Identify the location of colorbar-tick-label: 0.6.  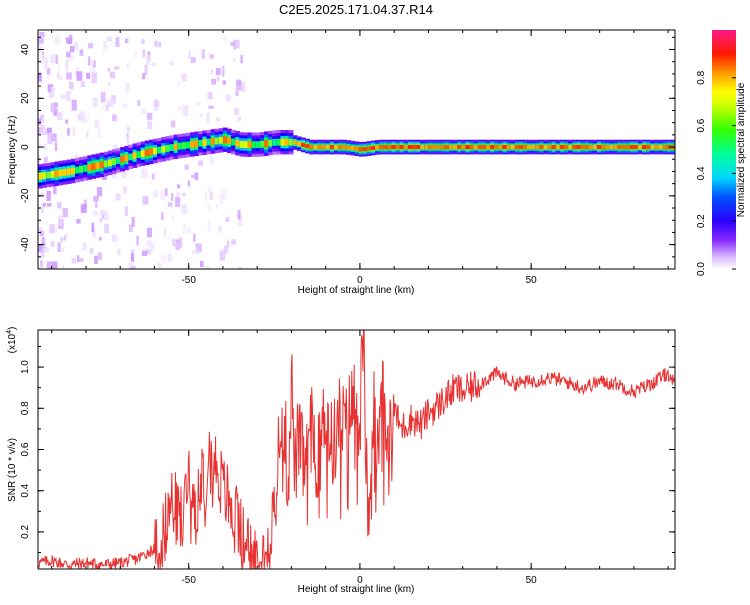
(701, 125).